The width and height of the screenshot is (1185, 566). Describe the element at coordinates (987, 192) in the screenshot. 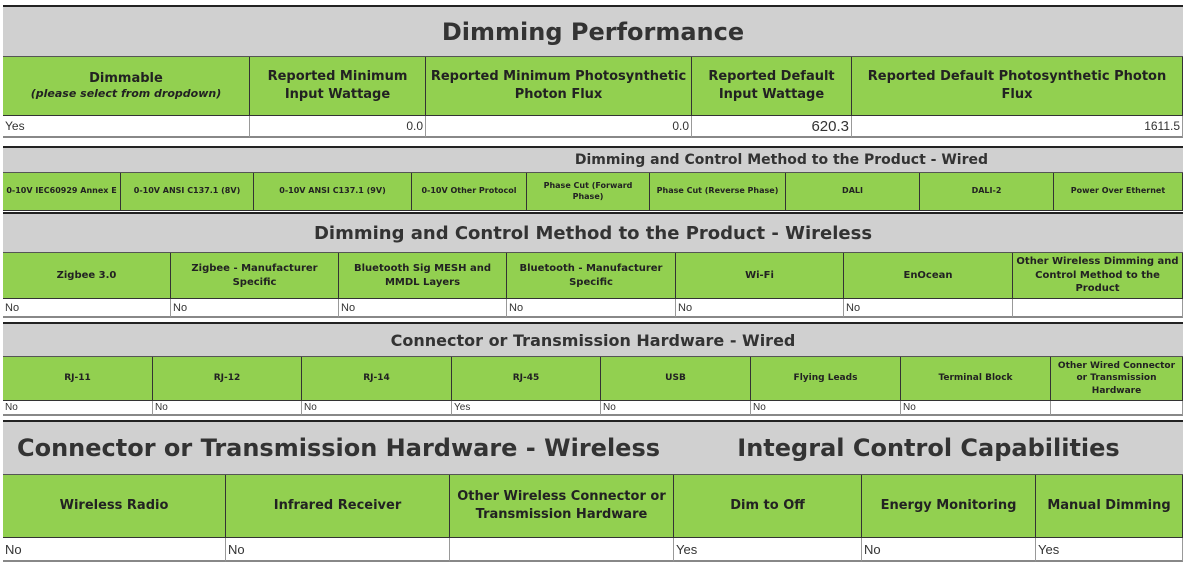

I see `column-header: DALI-2` at that location.